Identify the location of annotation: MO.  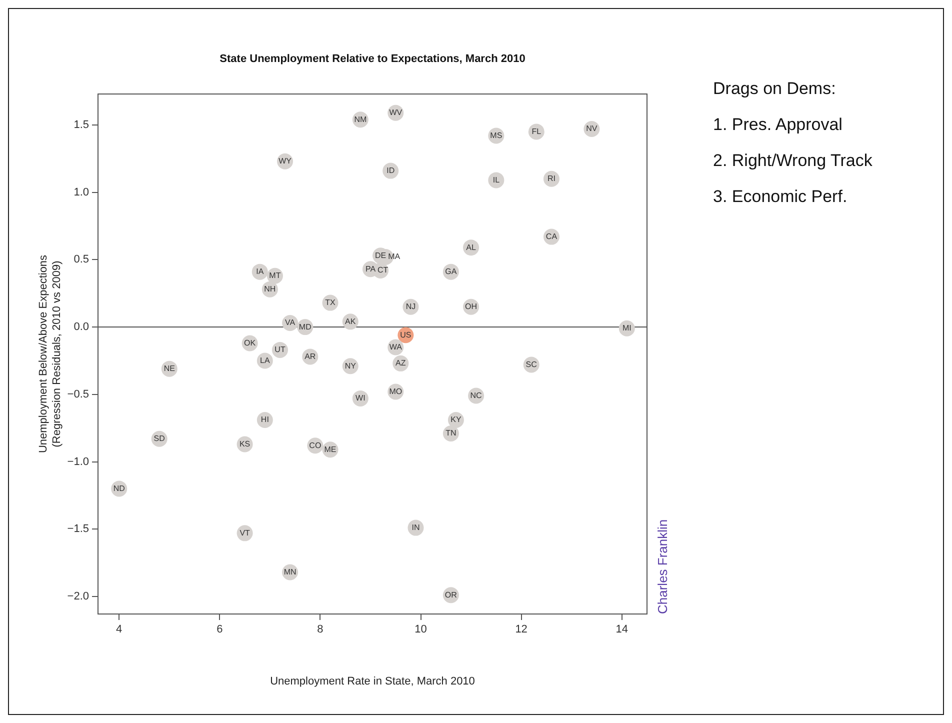
(395, 391).